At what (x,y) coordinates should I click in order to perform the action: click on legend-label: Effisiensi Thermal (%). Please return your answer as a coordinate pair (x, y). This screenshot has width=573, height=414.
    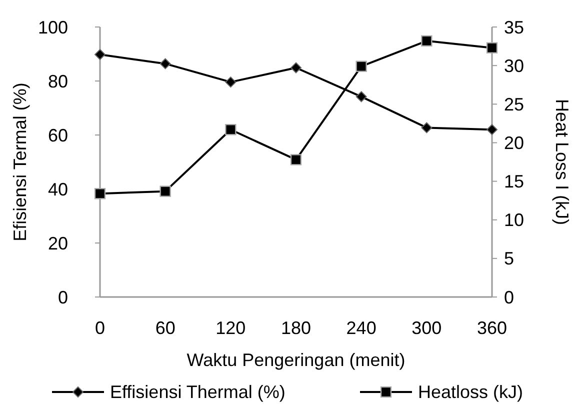
    Looking at the image, I should click on (198, 392).